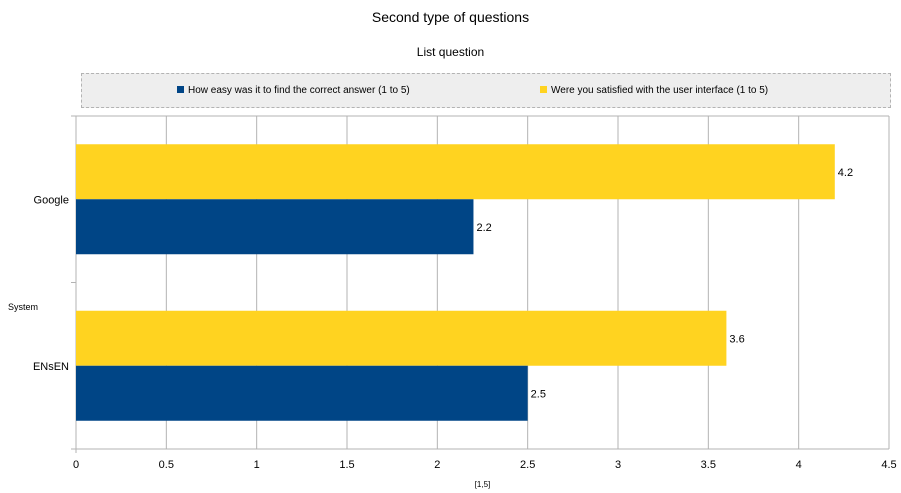  What do you see at coordinates (888, 465) in the screenshot?
I see `x-tick-label: 4.5` at bounding box center [888, 465].